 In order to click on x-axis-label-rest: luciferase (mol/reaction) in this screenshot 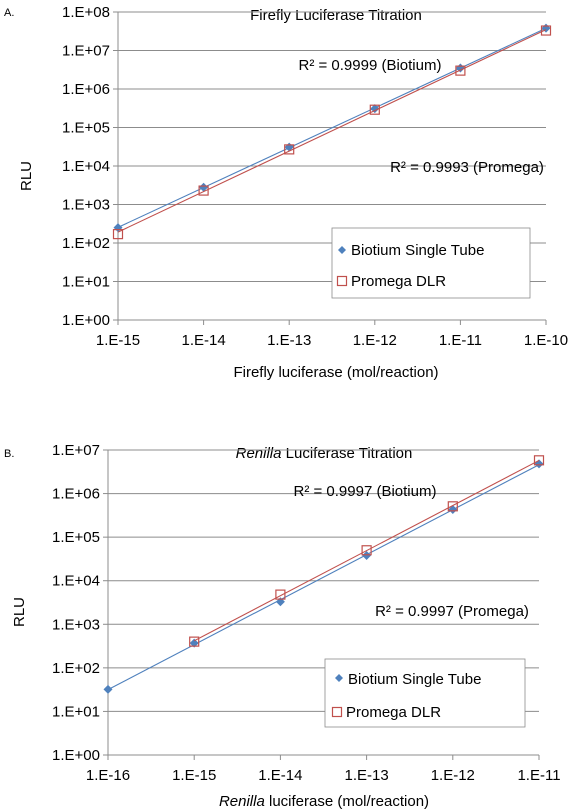, I will do `click(347, 801)`.